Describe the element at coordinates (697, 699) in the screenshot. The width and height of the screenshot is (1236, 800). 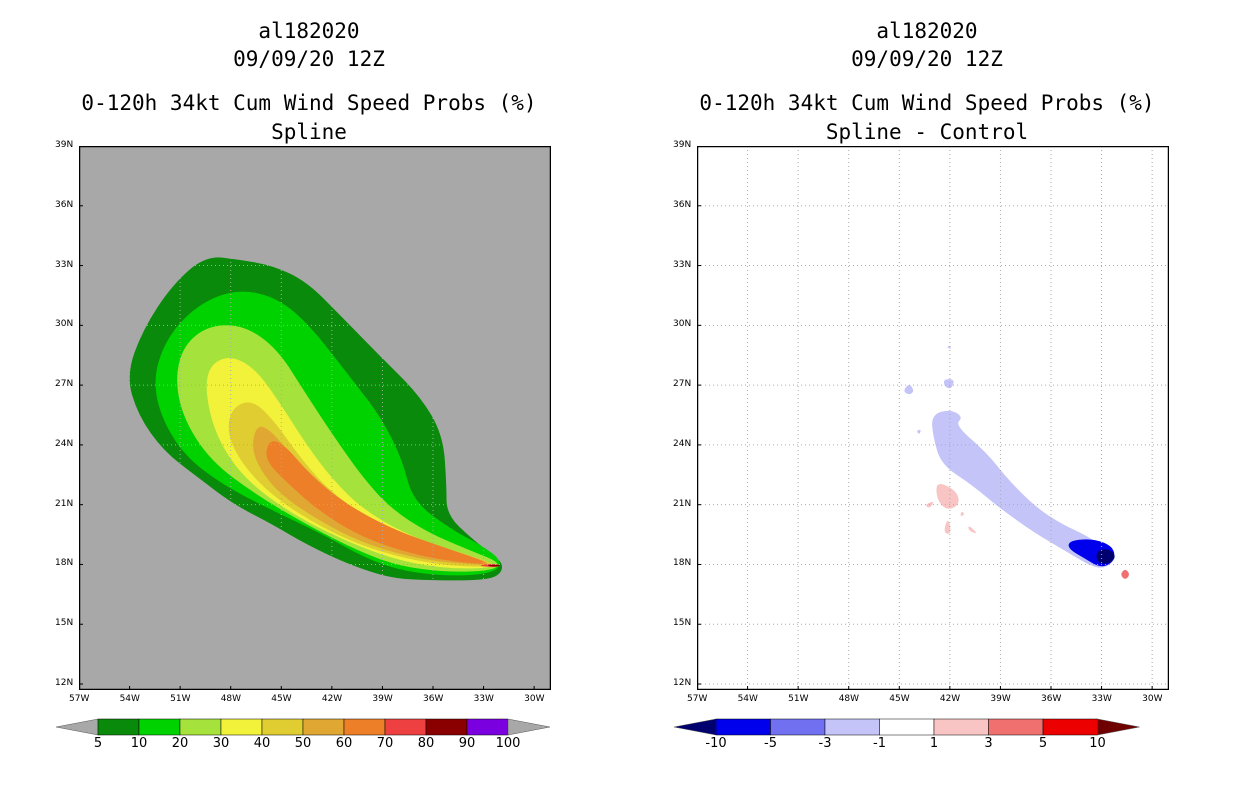
I see `x-tick-label: 57W` at that location.